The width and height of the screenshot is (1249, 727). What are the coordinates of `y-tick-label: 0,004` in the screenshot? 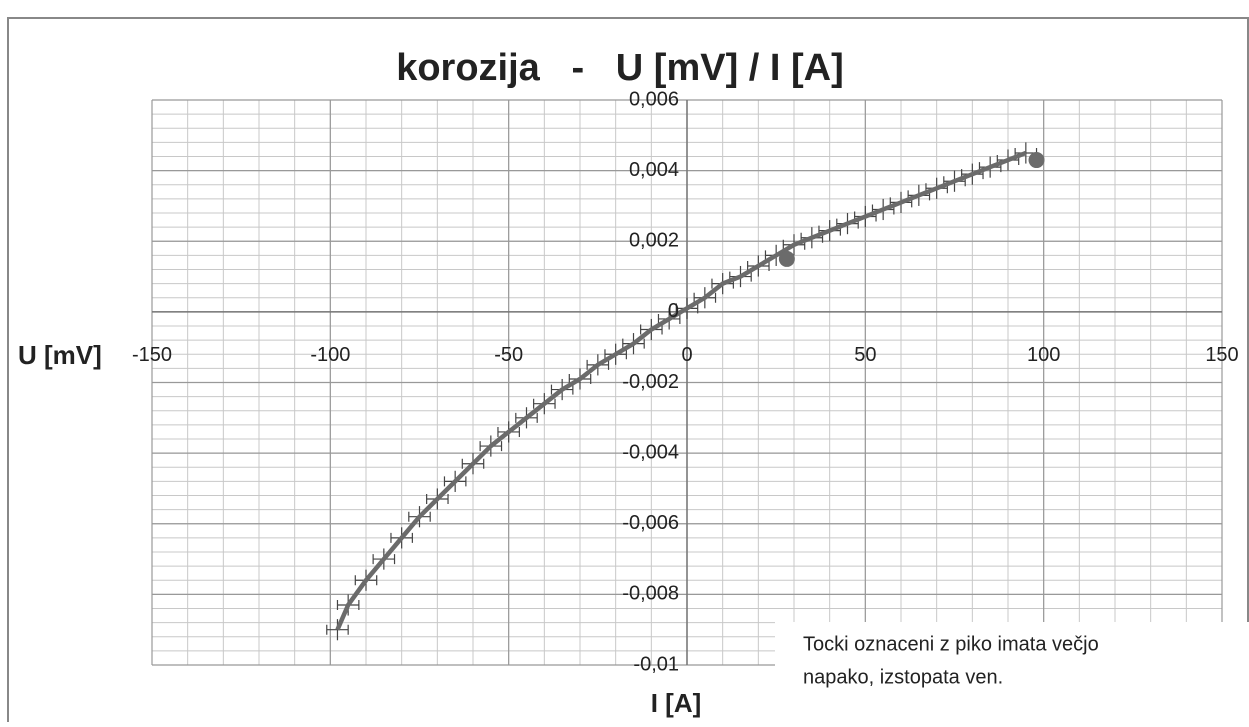 It's located at (654, 170).